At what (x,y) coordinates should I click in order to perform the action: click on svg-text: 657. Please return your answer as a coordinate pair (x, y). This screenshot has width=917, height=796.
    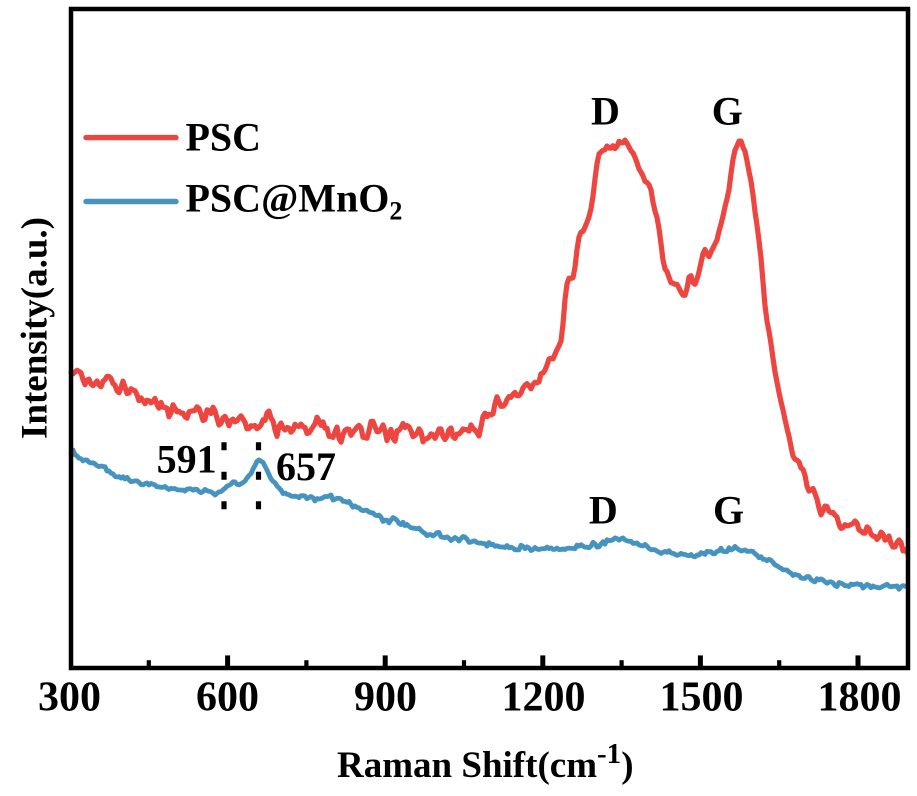
    Looking at the image, I should click on (306, 466).